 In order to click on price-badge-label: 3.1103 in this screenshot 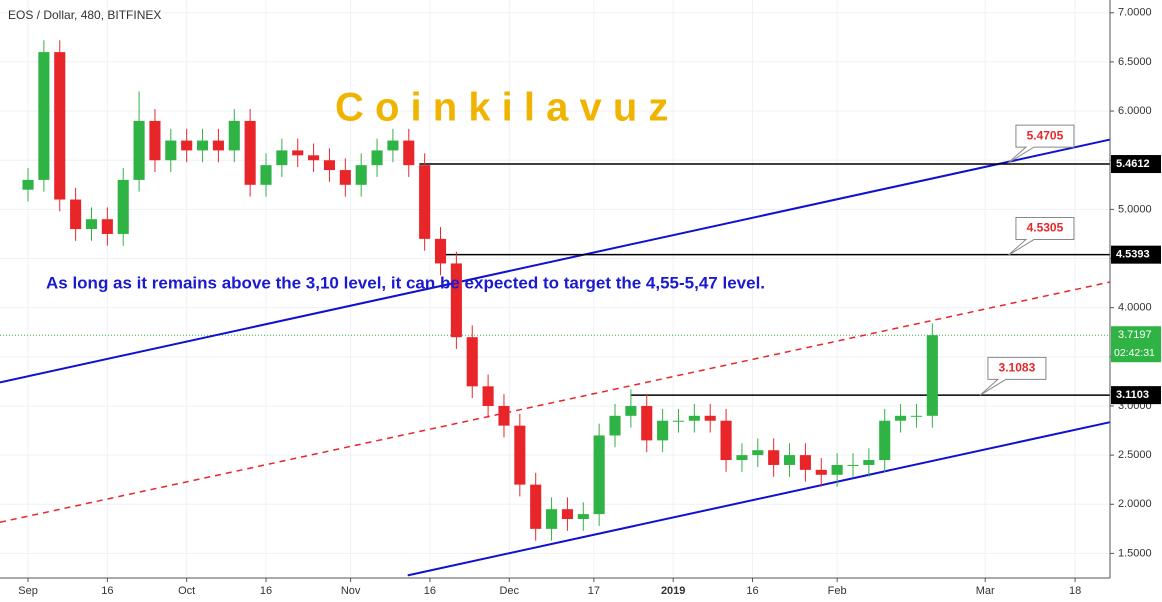, I will do `click(1132, 395)`.